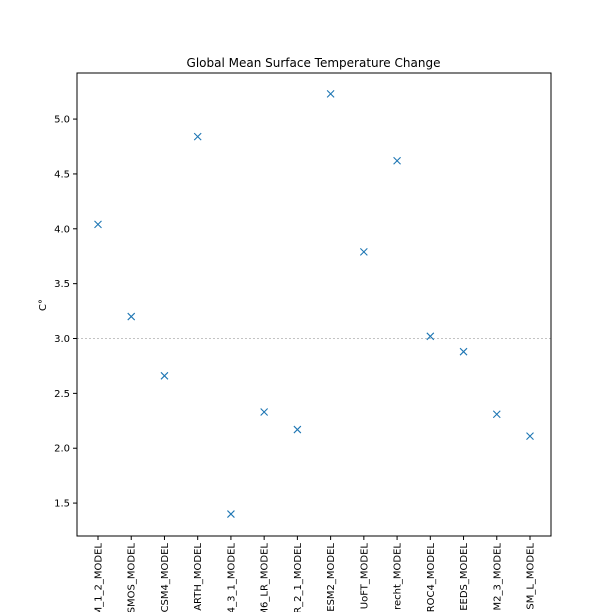 The width and height of the screenshot is (612, 612). What do you see at coordinates (62, 504) in the screenshot?
I see `y-tick-label: 1.5` at bounding box center [62, 504].